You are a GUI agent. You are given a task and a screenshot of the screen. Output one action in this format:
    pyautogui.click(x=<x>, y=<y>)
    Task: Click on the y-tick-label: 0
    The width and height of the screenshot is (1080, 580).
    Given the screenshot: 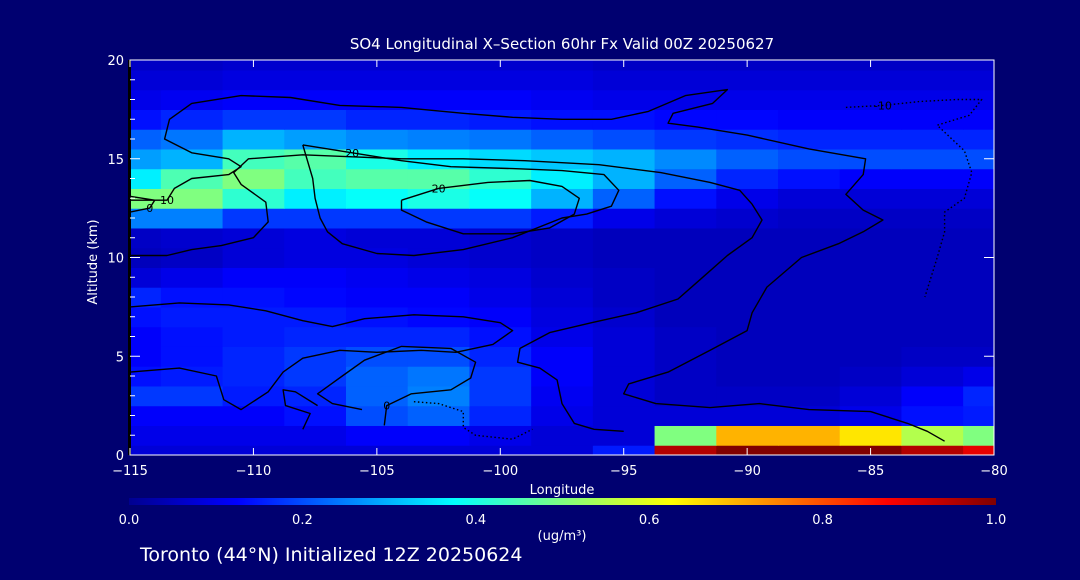 What is the action you would take?
    pyautogui.click(x=120, y=456)
    